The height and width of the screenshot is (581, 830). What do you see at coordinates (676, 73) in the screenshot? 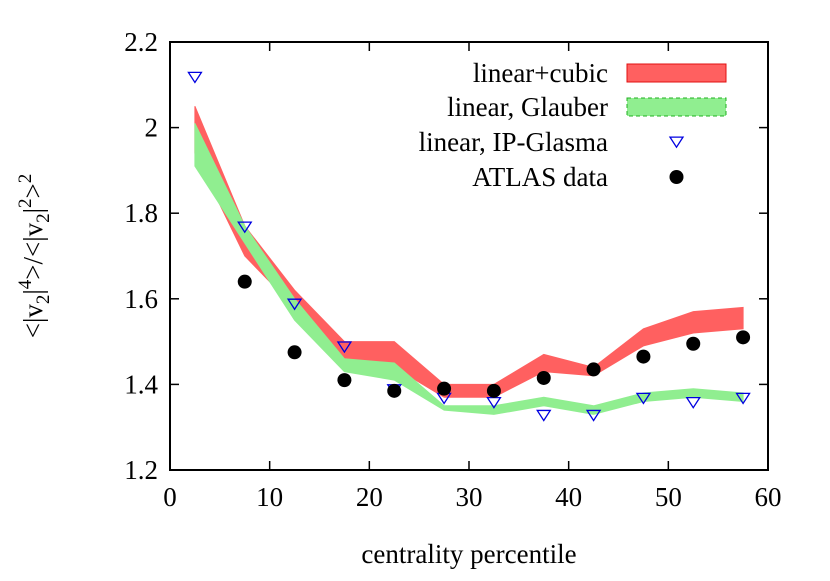
I see `legend-swatch-linear-cubic` at bounding box center [676, 73].